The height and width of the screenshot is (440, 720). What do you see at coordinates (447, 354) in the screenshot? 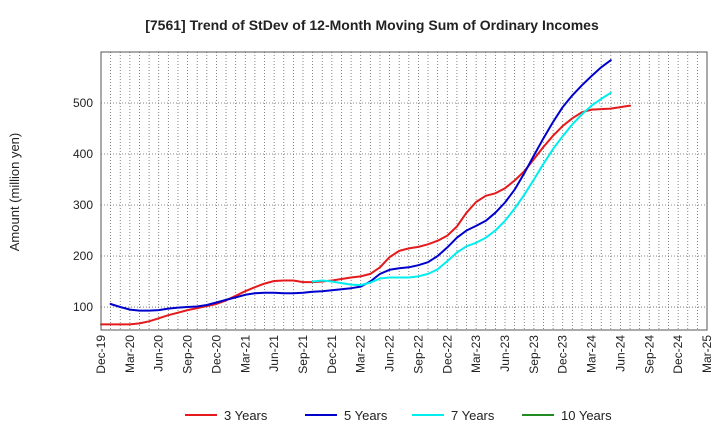
I see `x-tick-label: Dec-22` at bounding box center [447, 354].